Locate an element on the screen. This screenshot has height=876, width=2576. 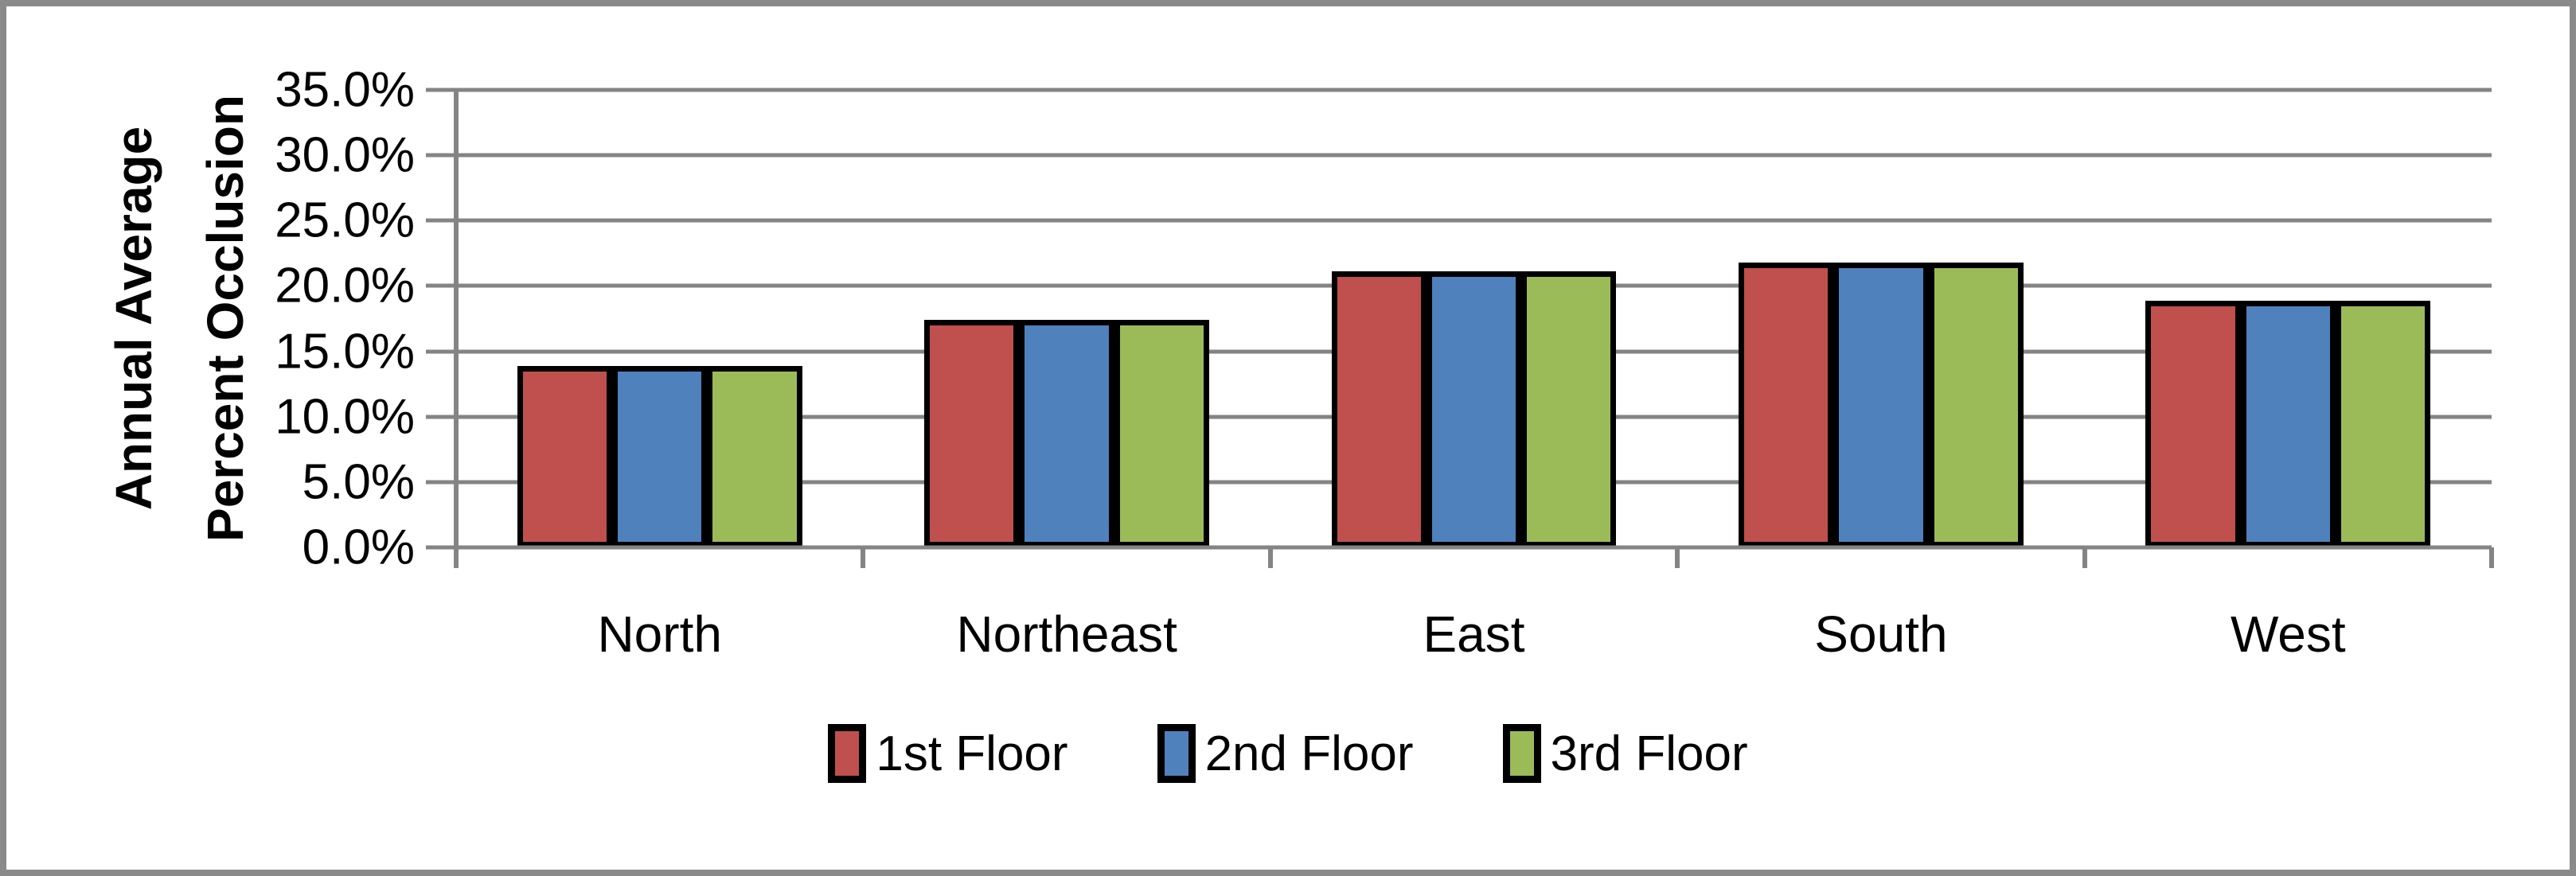
bar-3rd-floor-south is located at coordinates (1976, 404).